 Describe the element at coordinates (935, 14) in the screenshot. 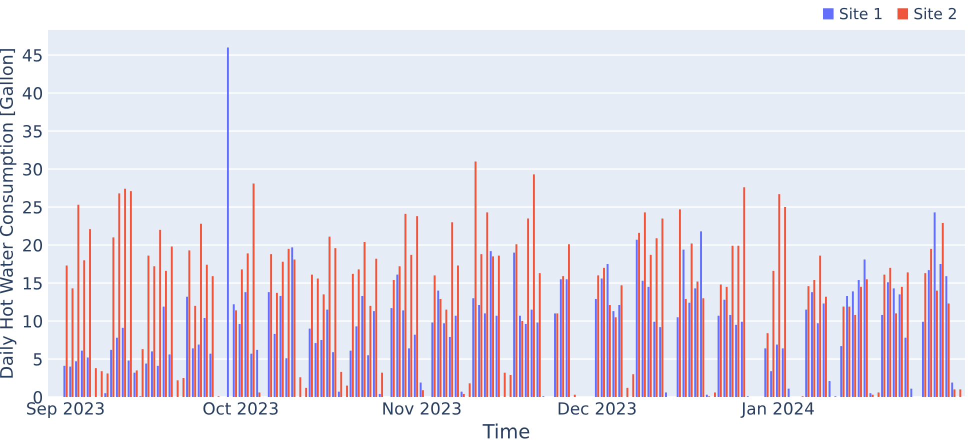

I see `legend-label: Site 2` at that location.